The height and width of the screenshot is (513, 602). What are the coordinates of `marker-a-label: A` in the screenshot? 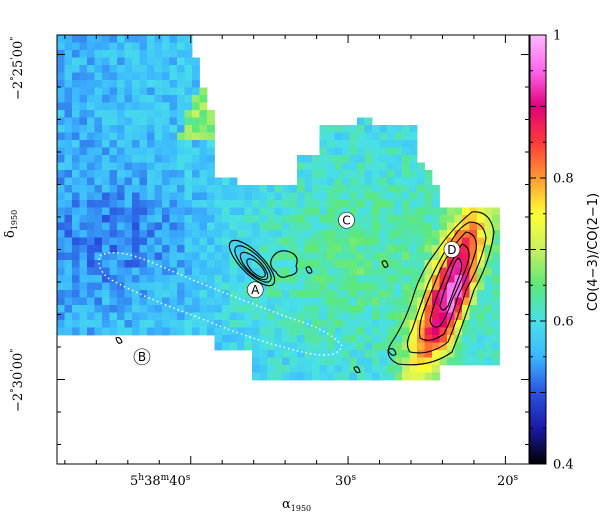 It's located at (255, 290).